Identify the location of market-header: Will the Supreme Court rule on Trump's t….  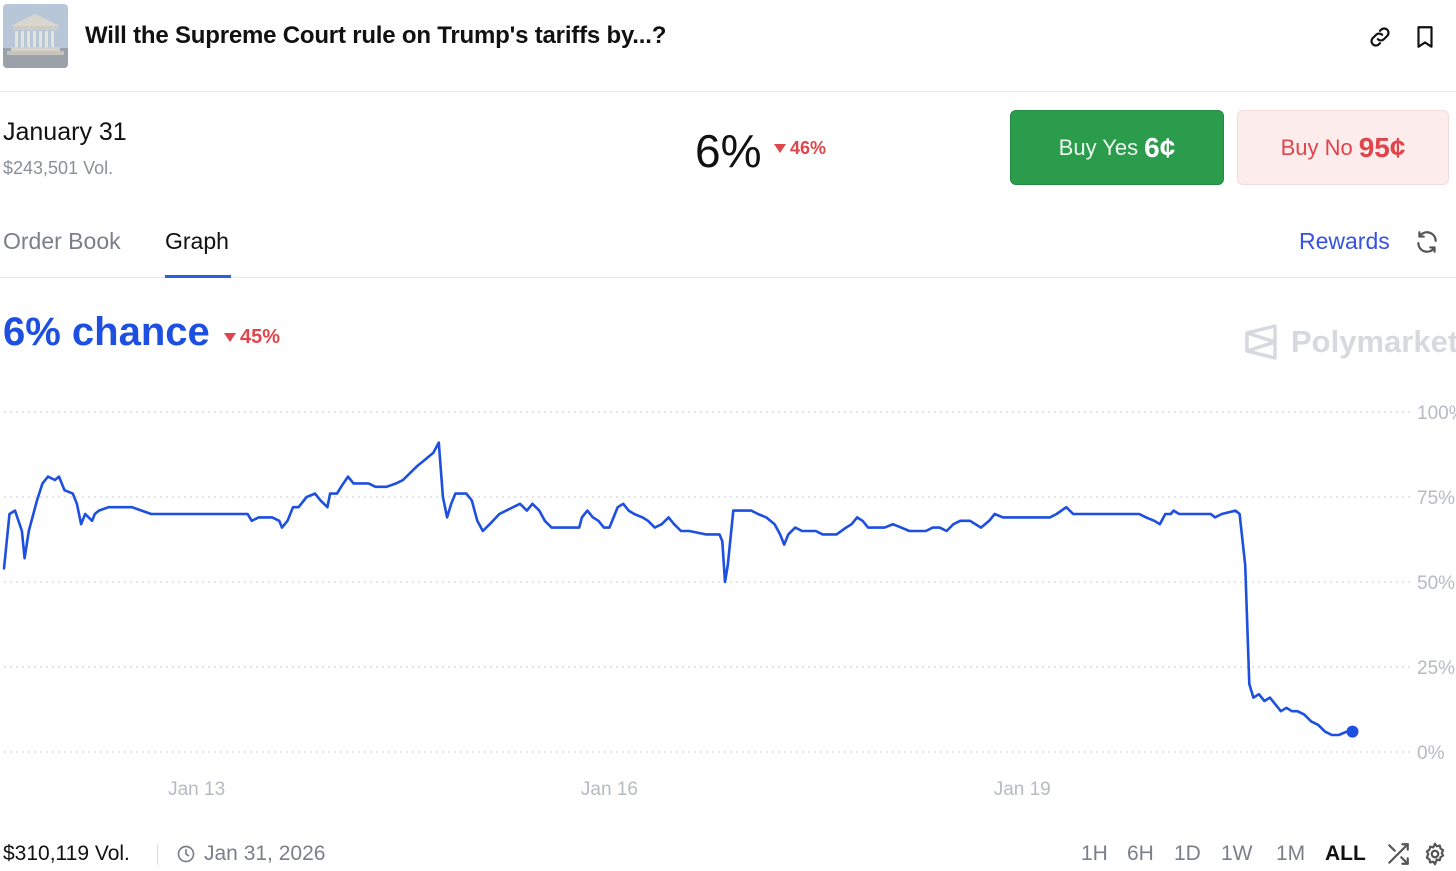
(728, 46).